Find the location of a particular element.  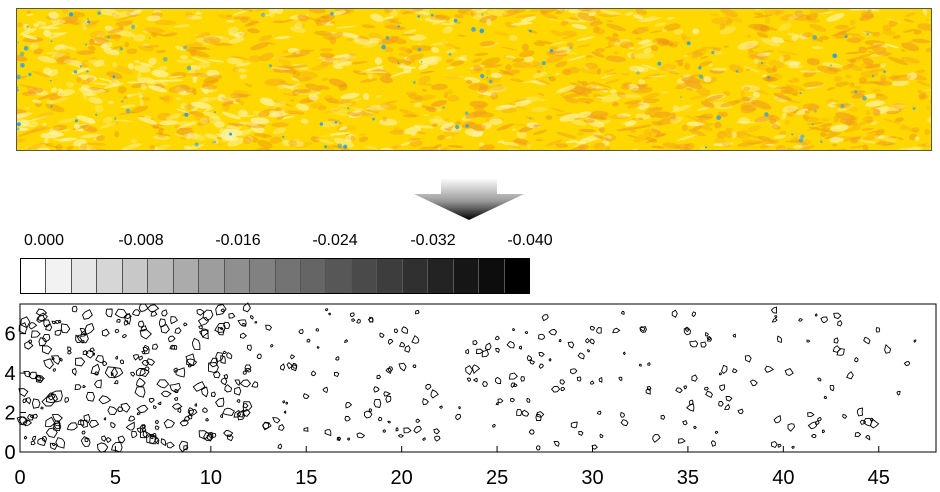

y-tick-label: 2 is located at coordinates (9, 414).